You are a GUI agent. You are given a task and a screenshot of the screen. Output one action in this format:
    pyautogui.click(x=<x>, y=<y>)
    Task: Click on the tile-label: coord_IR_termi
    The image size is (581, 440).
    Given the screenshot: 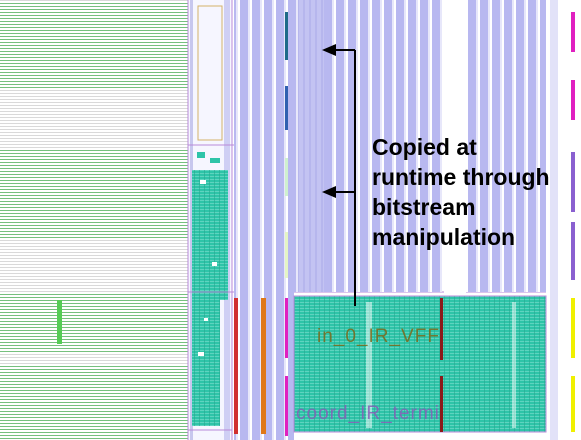 What is the action you would take?
    pyautogui.click(x=368, y=413)
    